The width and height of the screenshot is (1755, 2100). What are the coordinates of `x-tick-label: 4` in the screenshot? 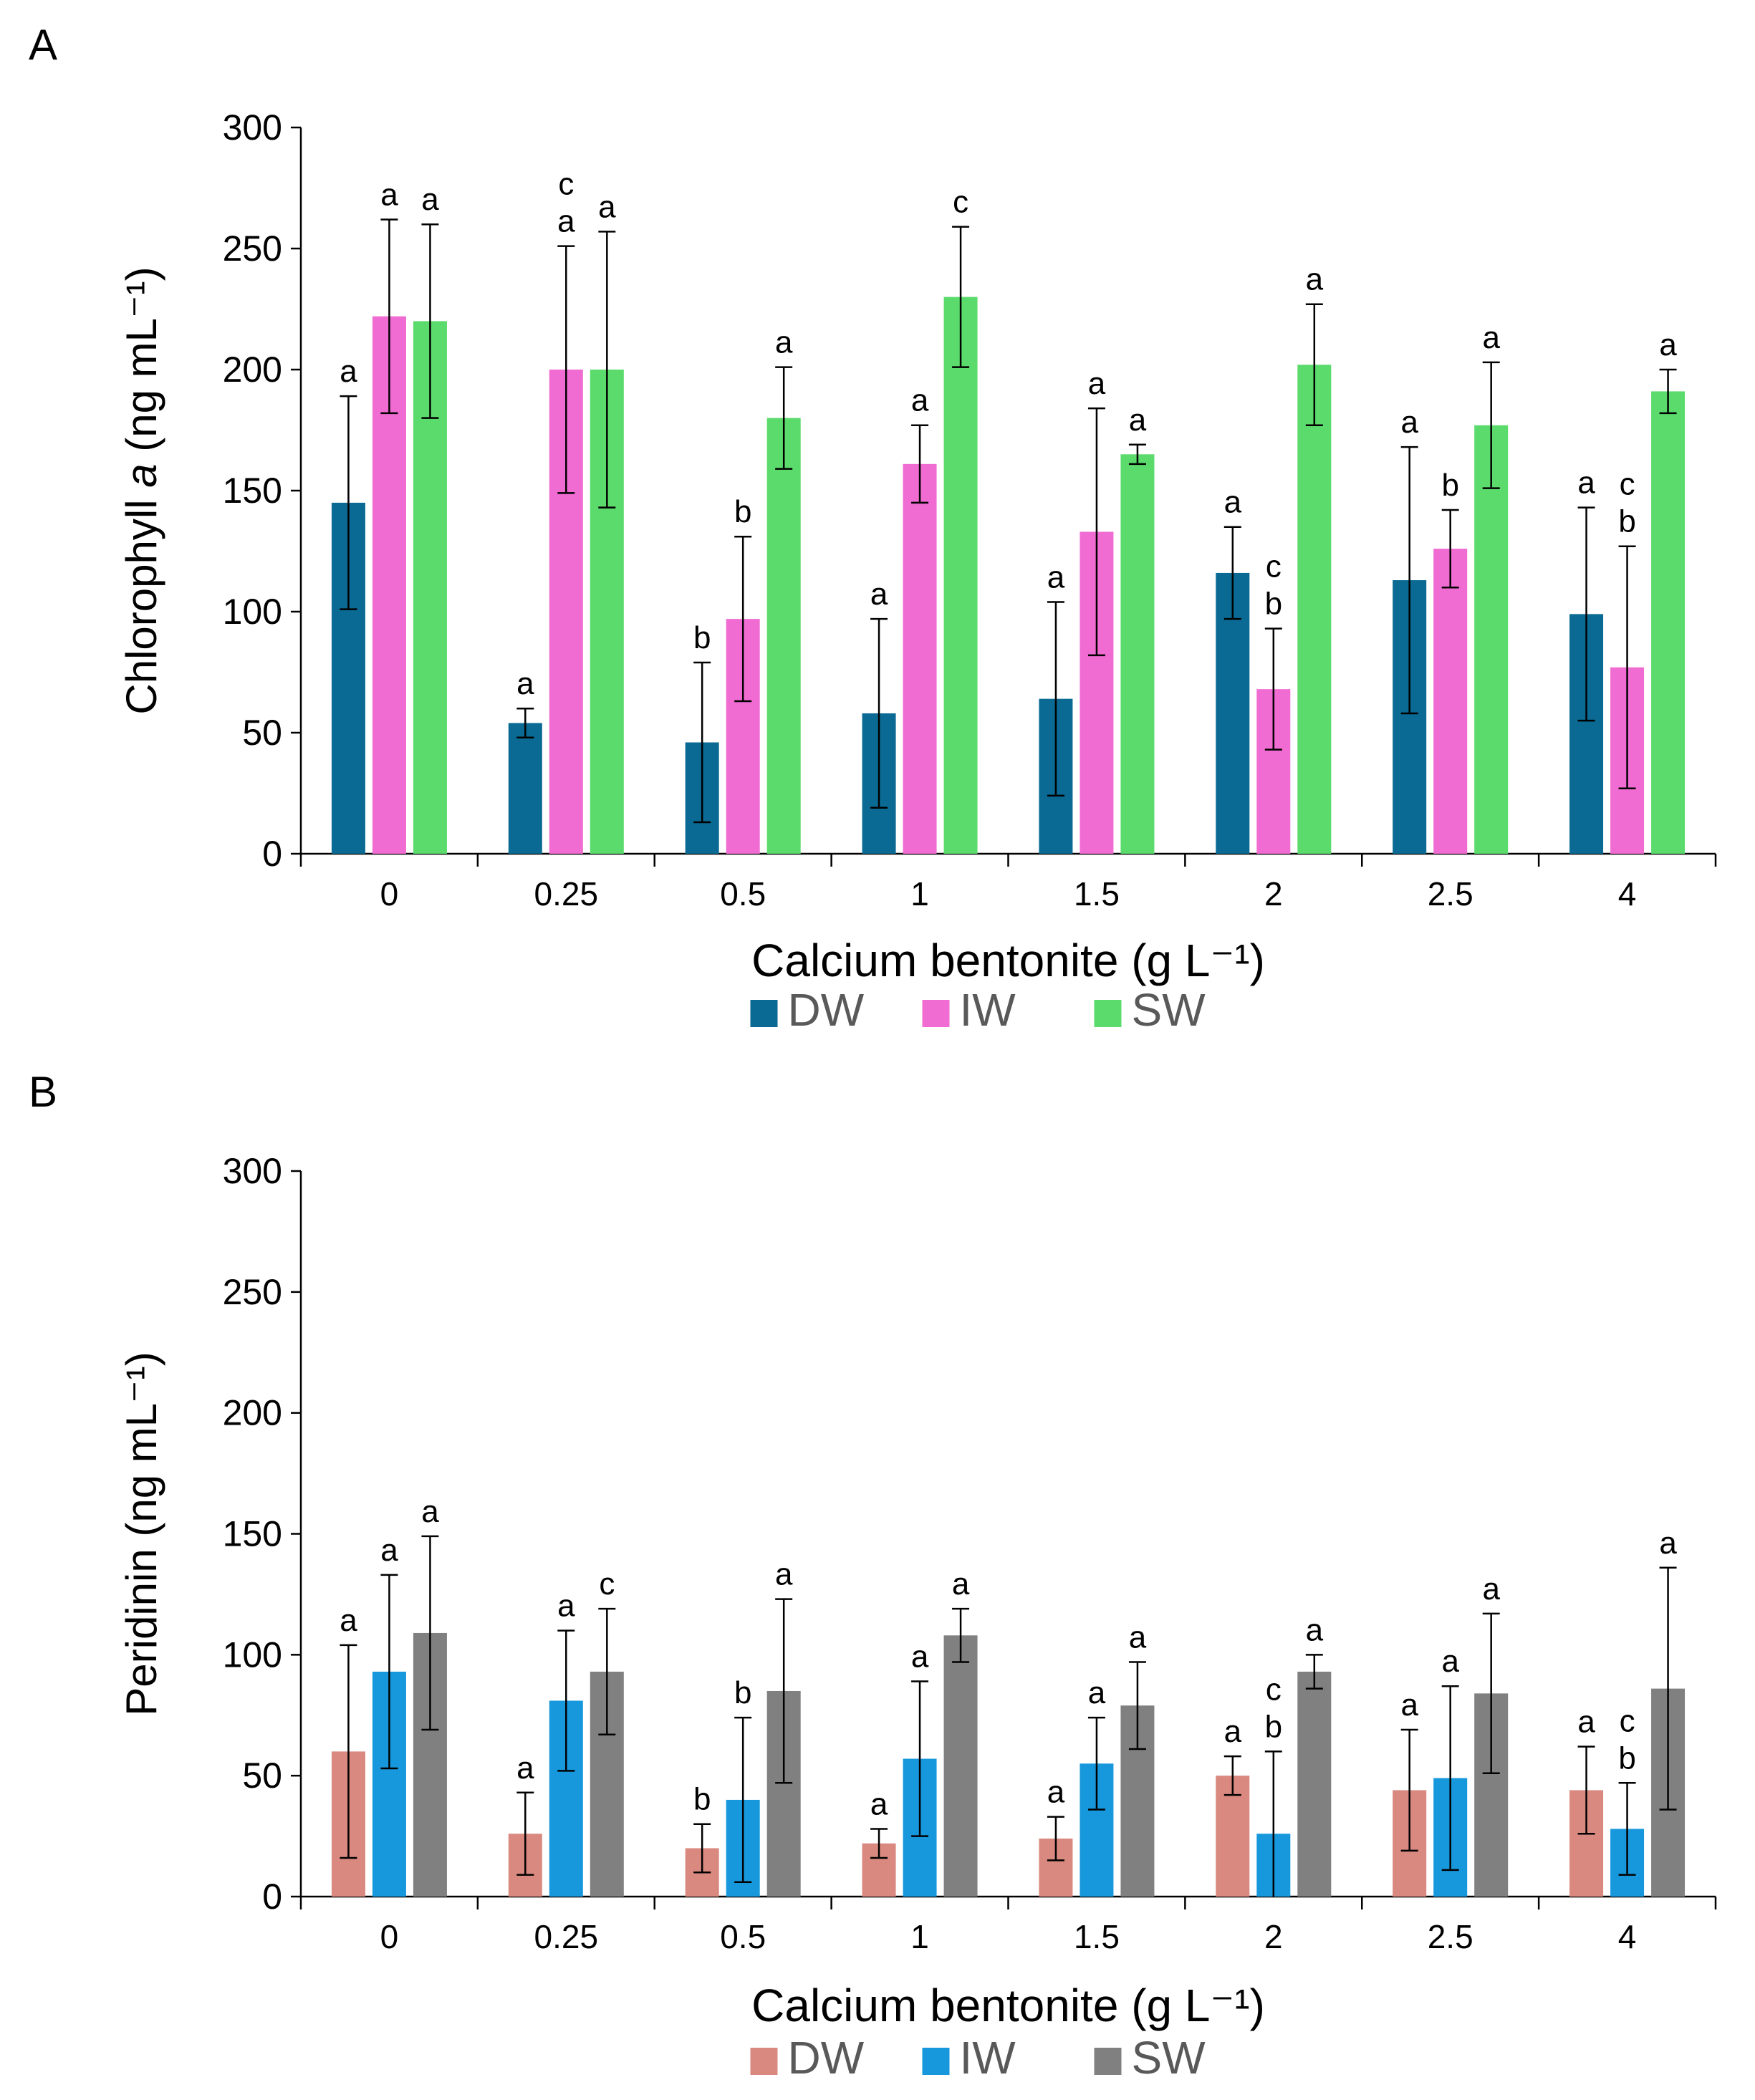 It's located at (1627, 894).